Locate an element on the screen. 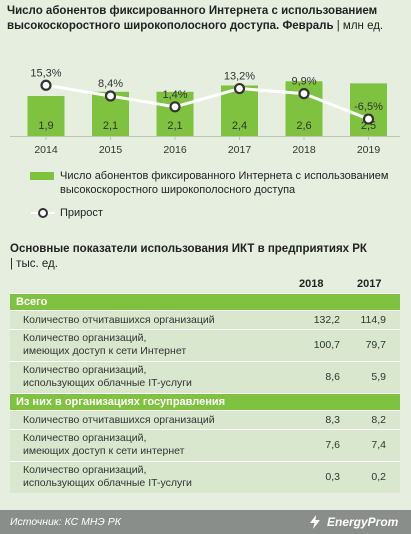 This screenshot has height=534, width=411. brand-name: EnergyProm is located at coordinates (363, 522).